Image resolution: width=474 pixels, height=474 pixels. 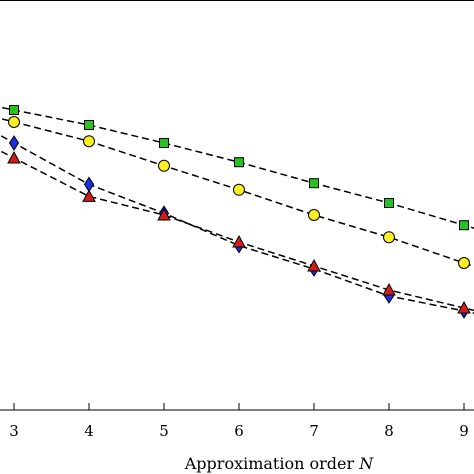 I want to click on x-tick-label: 4, so click(x=89, y=431).